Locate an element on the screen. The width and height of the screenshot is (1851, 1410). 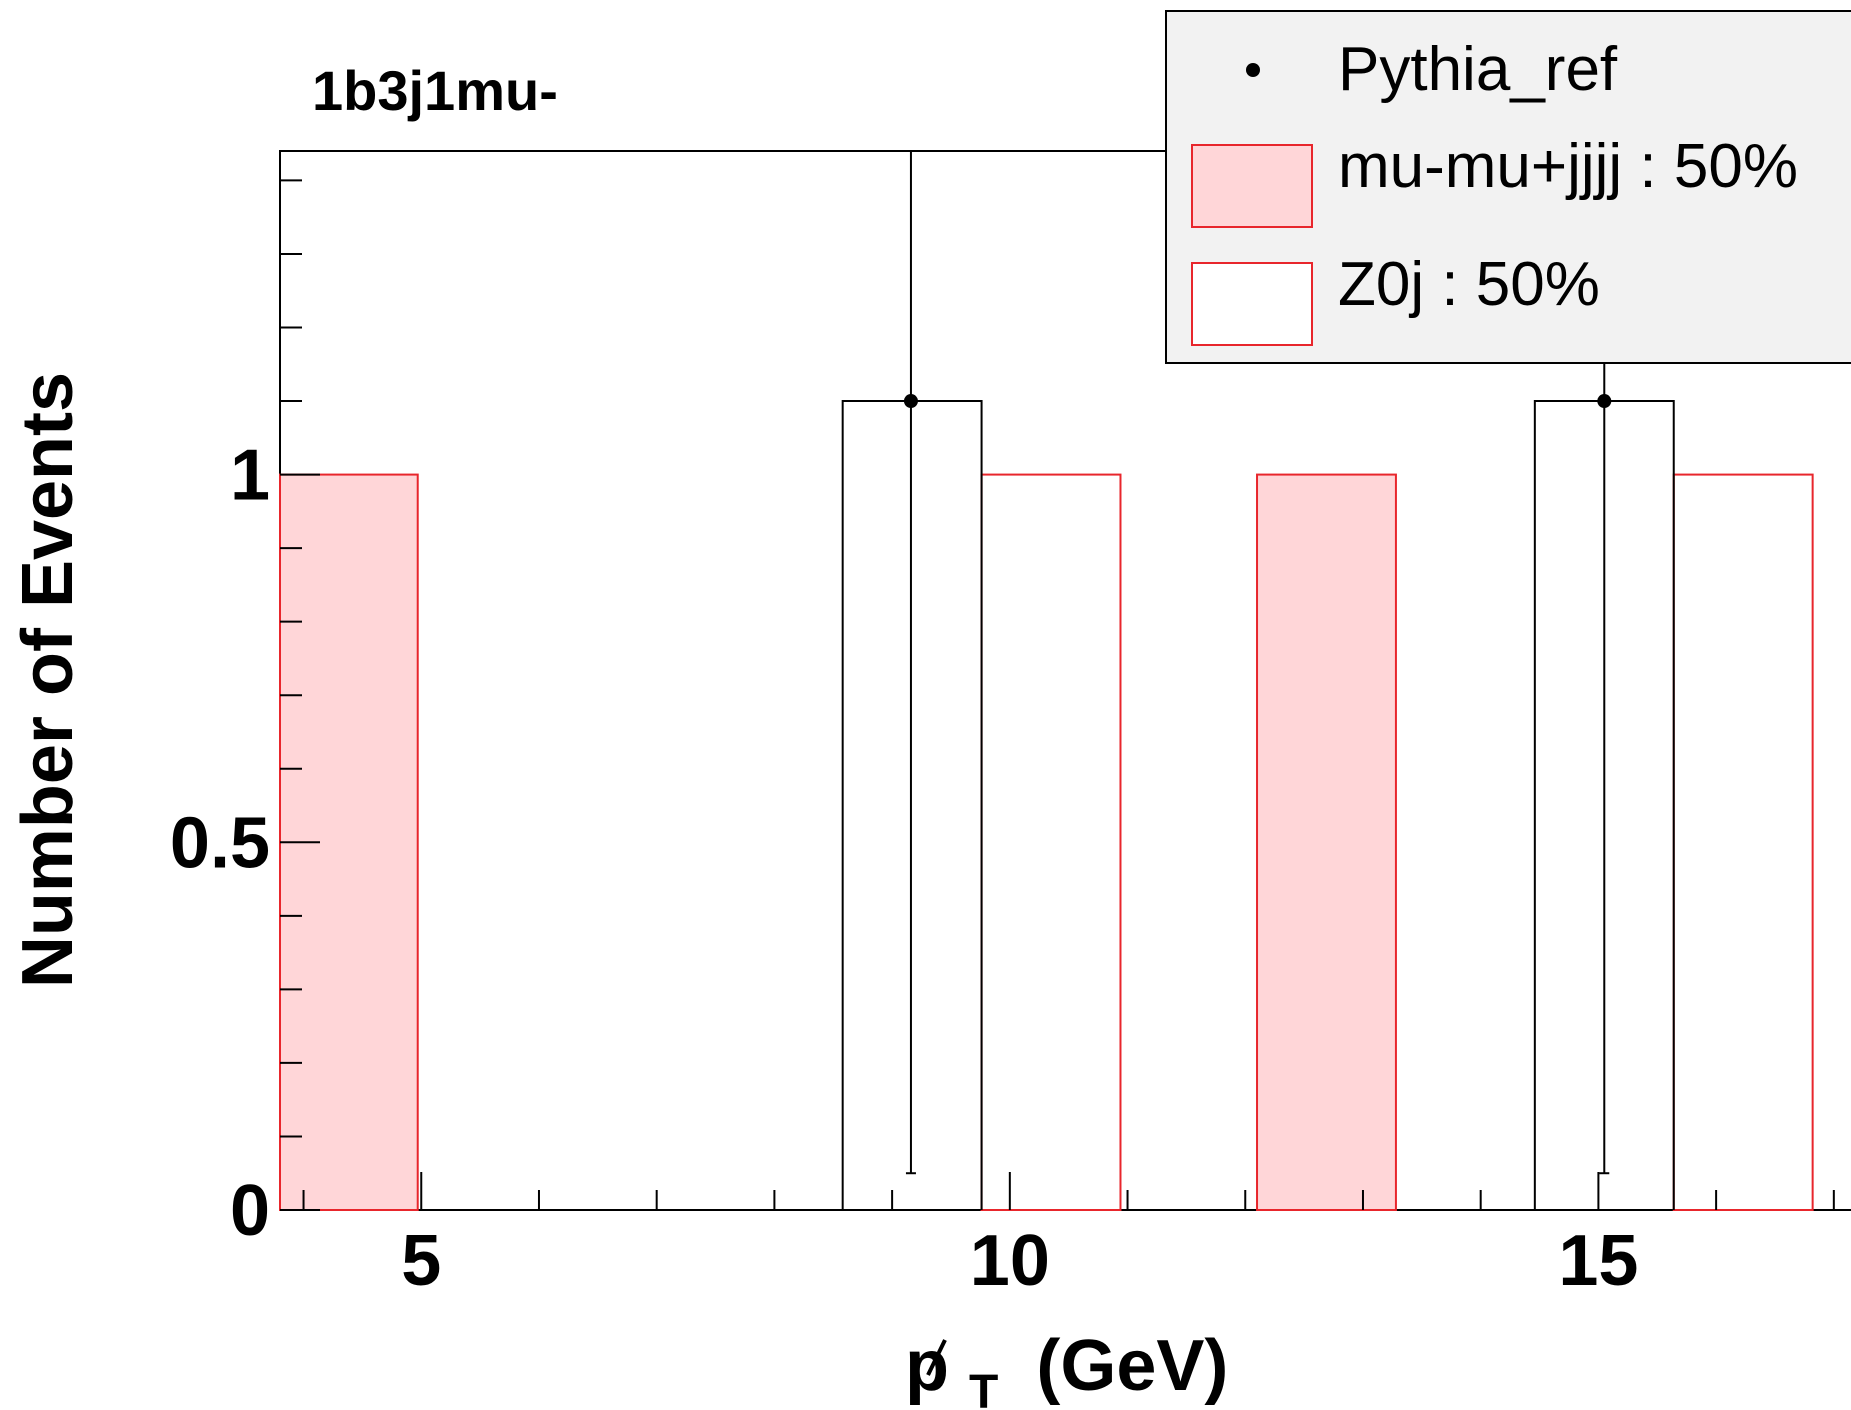
y-tick-label: 0.5 is located at coordinates (220, 843).